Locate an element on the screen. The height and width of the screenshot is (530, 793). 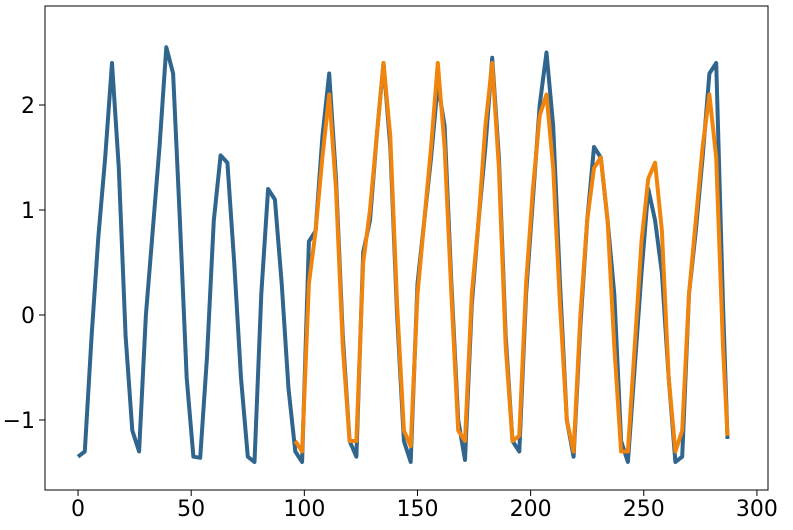
y-tick-label: 2 is located at coordinates (28, 106).